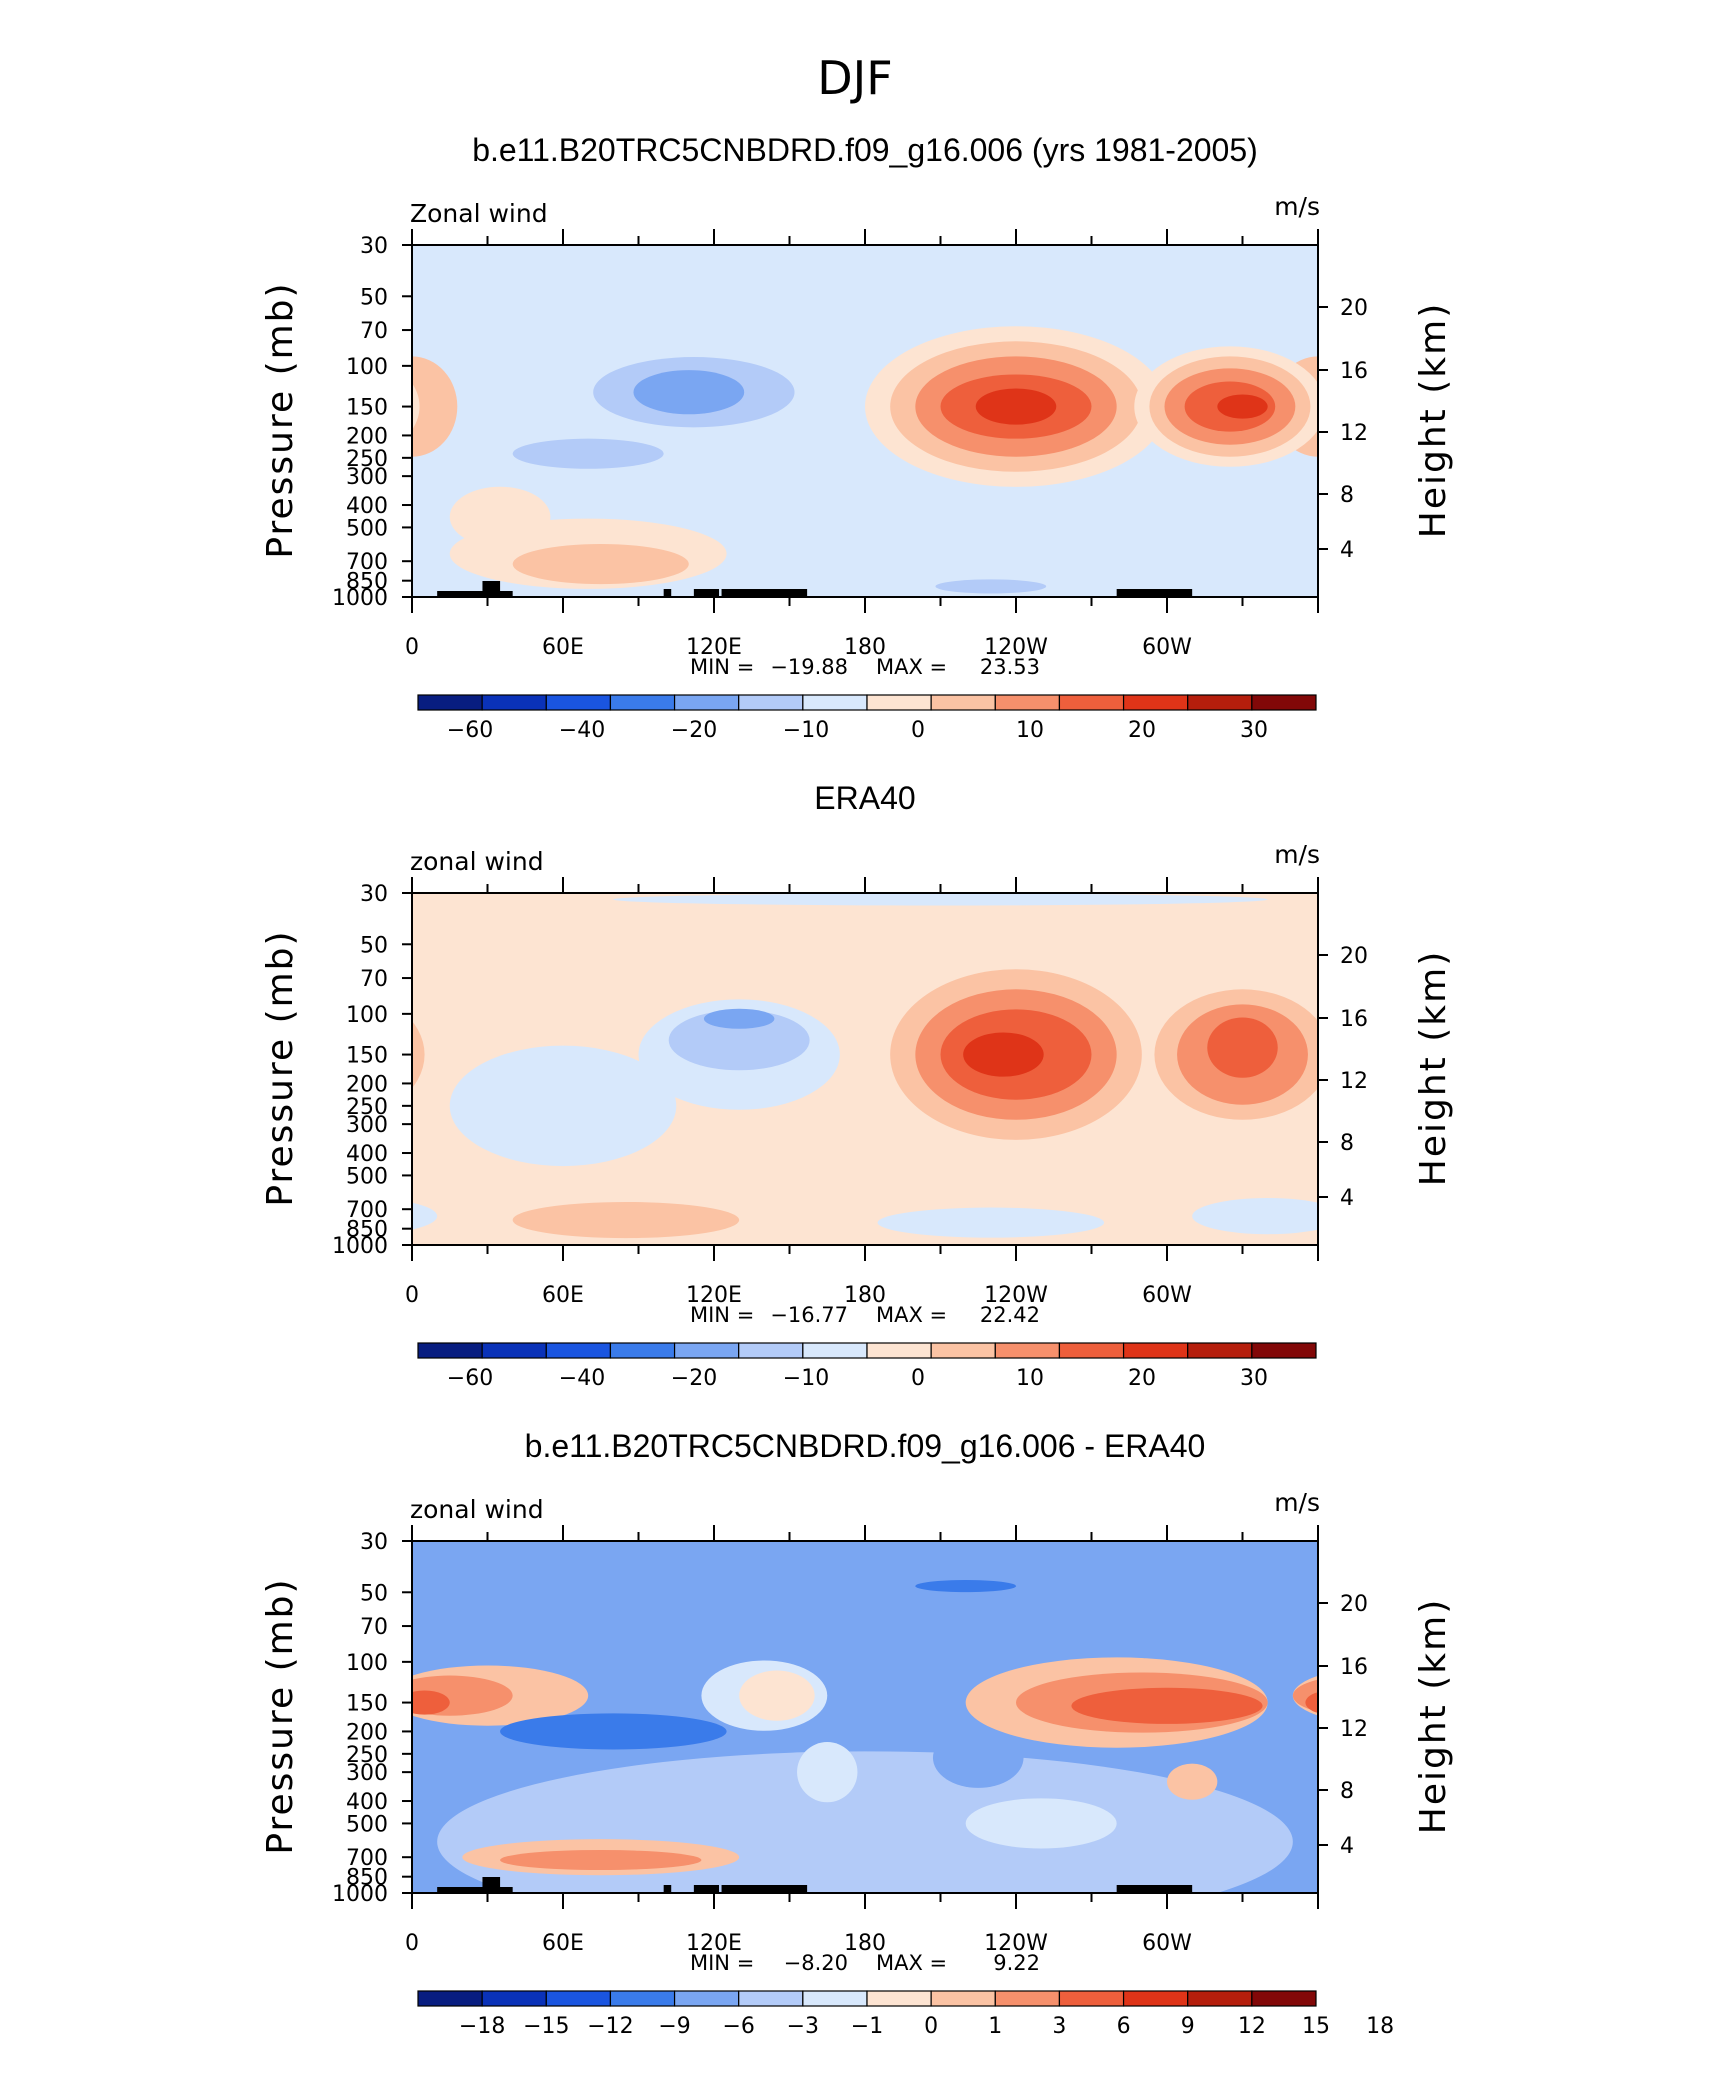  What do you see at coordinates (1016, 1963) in the screenshot?
I see `max-value: 9.22` at bounding box center [1016, 1963].